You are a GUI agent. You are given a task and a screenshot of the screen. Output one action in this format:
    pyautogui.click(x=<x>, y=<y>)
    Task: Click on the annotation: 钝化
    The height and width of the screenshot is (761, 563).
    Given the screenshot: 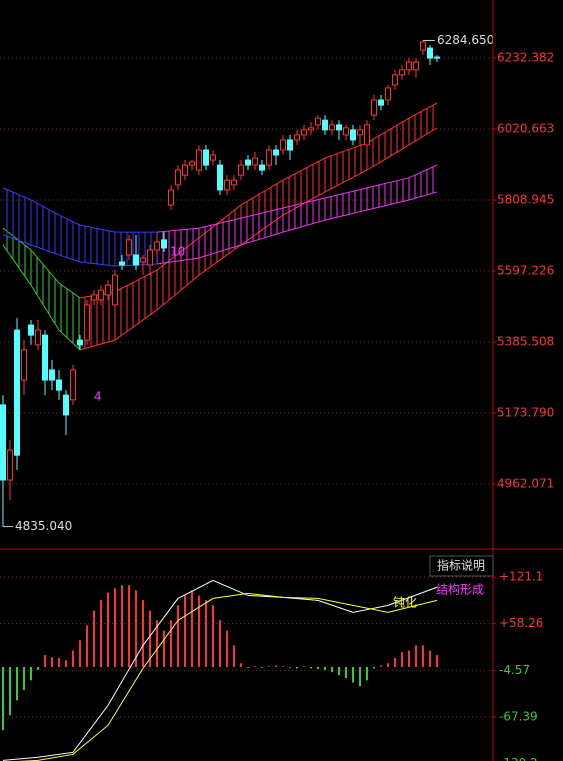 What is the action you would take?
    pyautogui.click(x=405, y=603)
    